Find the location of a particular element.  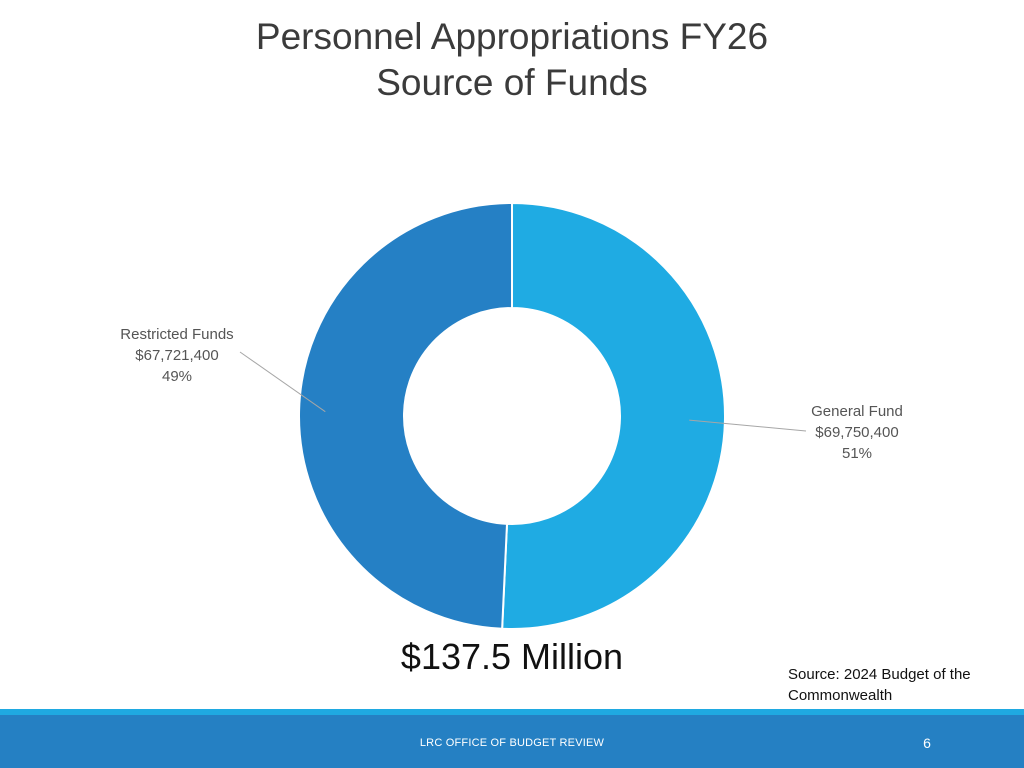

footer-accent-stripe is located at coordinates (512, 712).